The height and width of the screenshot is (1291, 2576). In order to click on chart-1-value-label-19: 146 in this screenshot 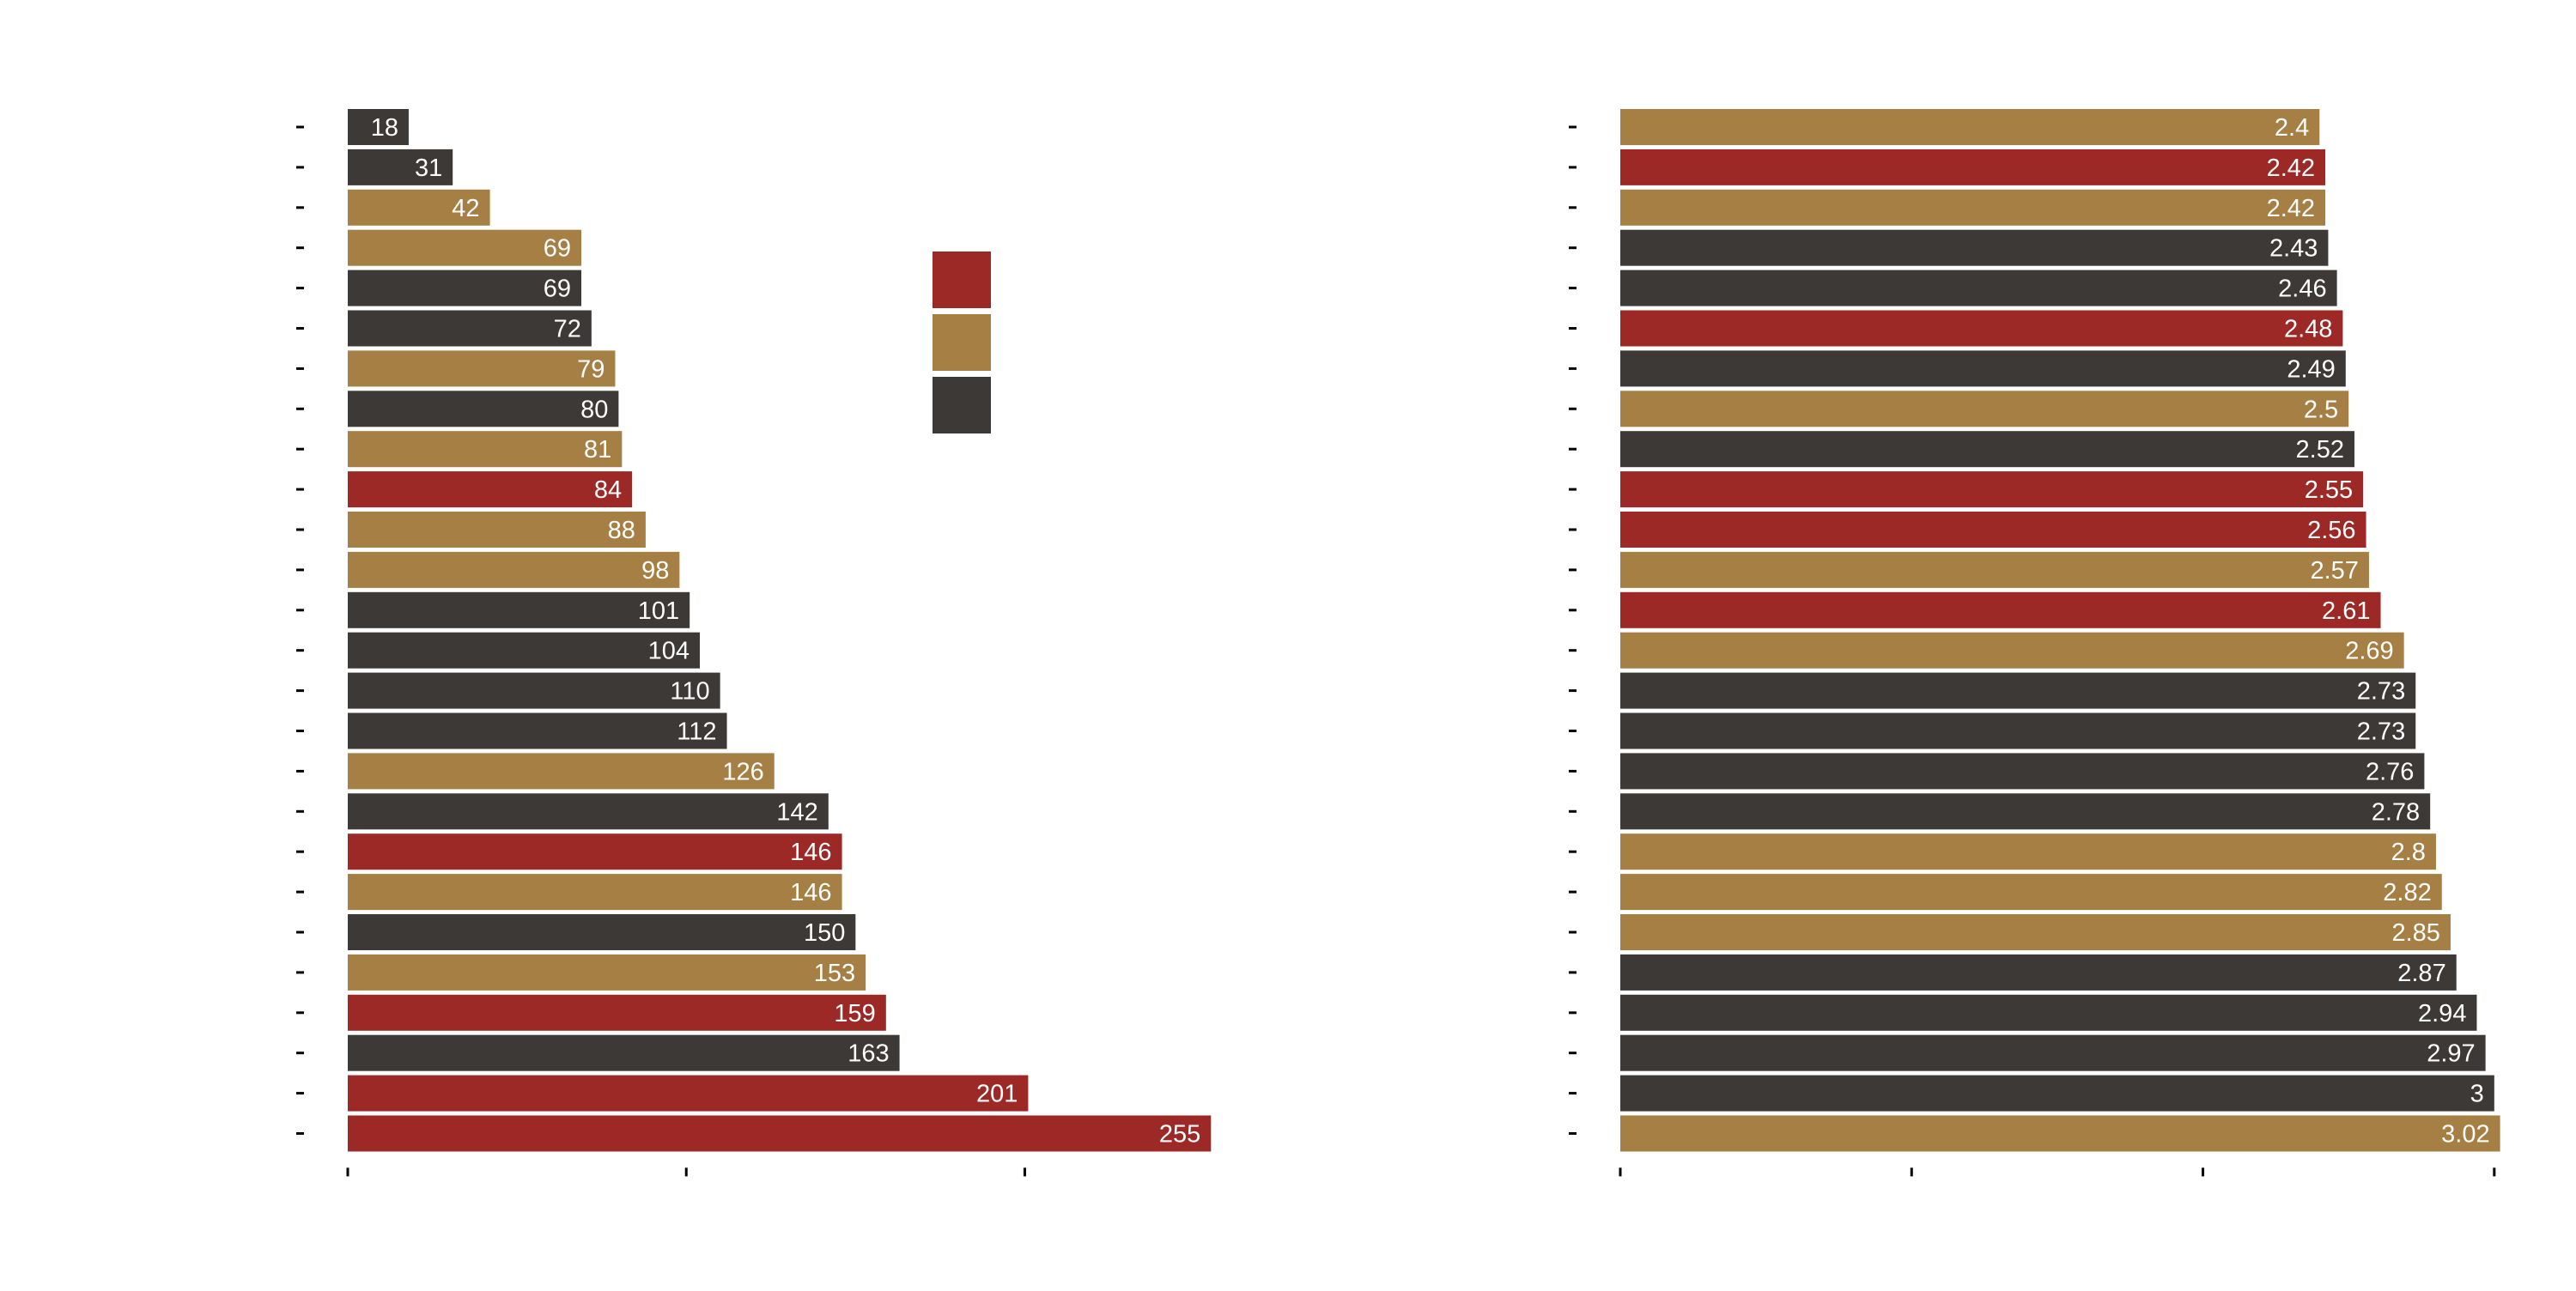, I will do `click(810, 853)`.